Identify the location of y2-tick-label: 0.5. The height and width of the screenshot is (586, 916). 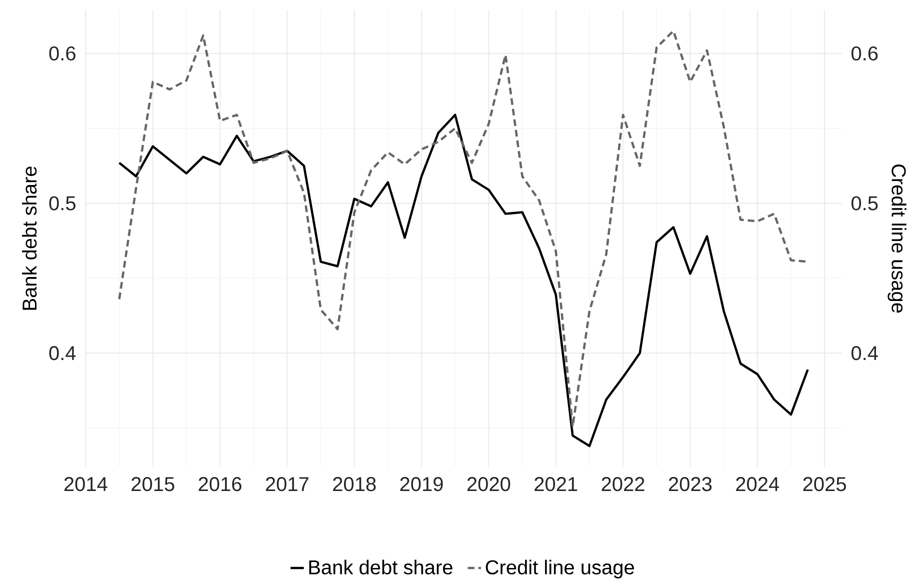
(864, 203).